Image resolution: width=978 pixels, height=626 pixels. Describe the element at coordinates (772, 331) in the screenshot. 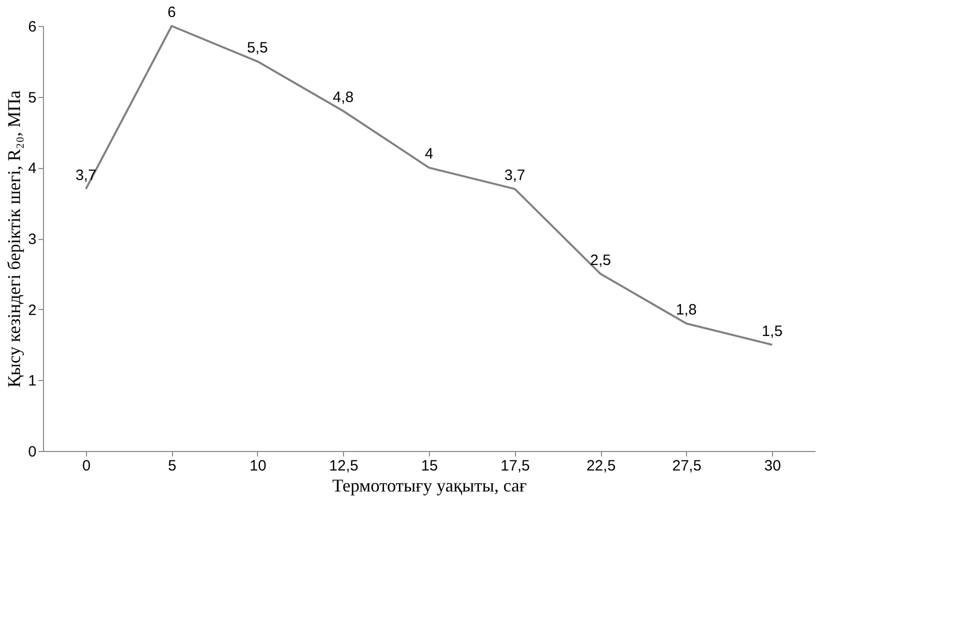

I see `data-label: 1,5` at that location.